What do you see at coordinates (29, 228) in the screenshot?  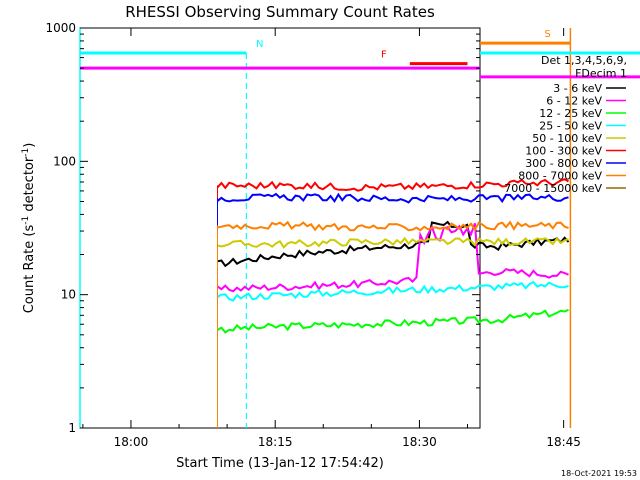 I see `y-axis-label: Count Rate (s-1 detector-1)` at bounding box center [29, 228].